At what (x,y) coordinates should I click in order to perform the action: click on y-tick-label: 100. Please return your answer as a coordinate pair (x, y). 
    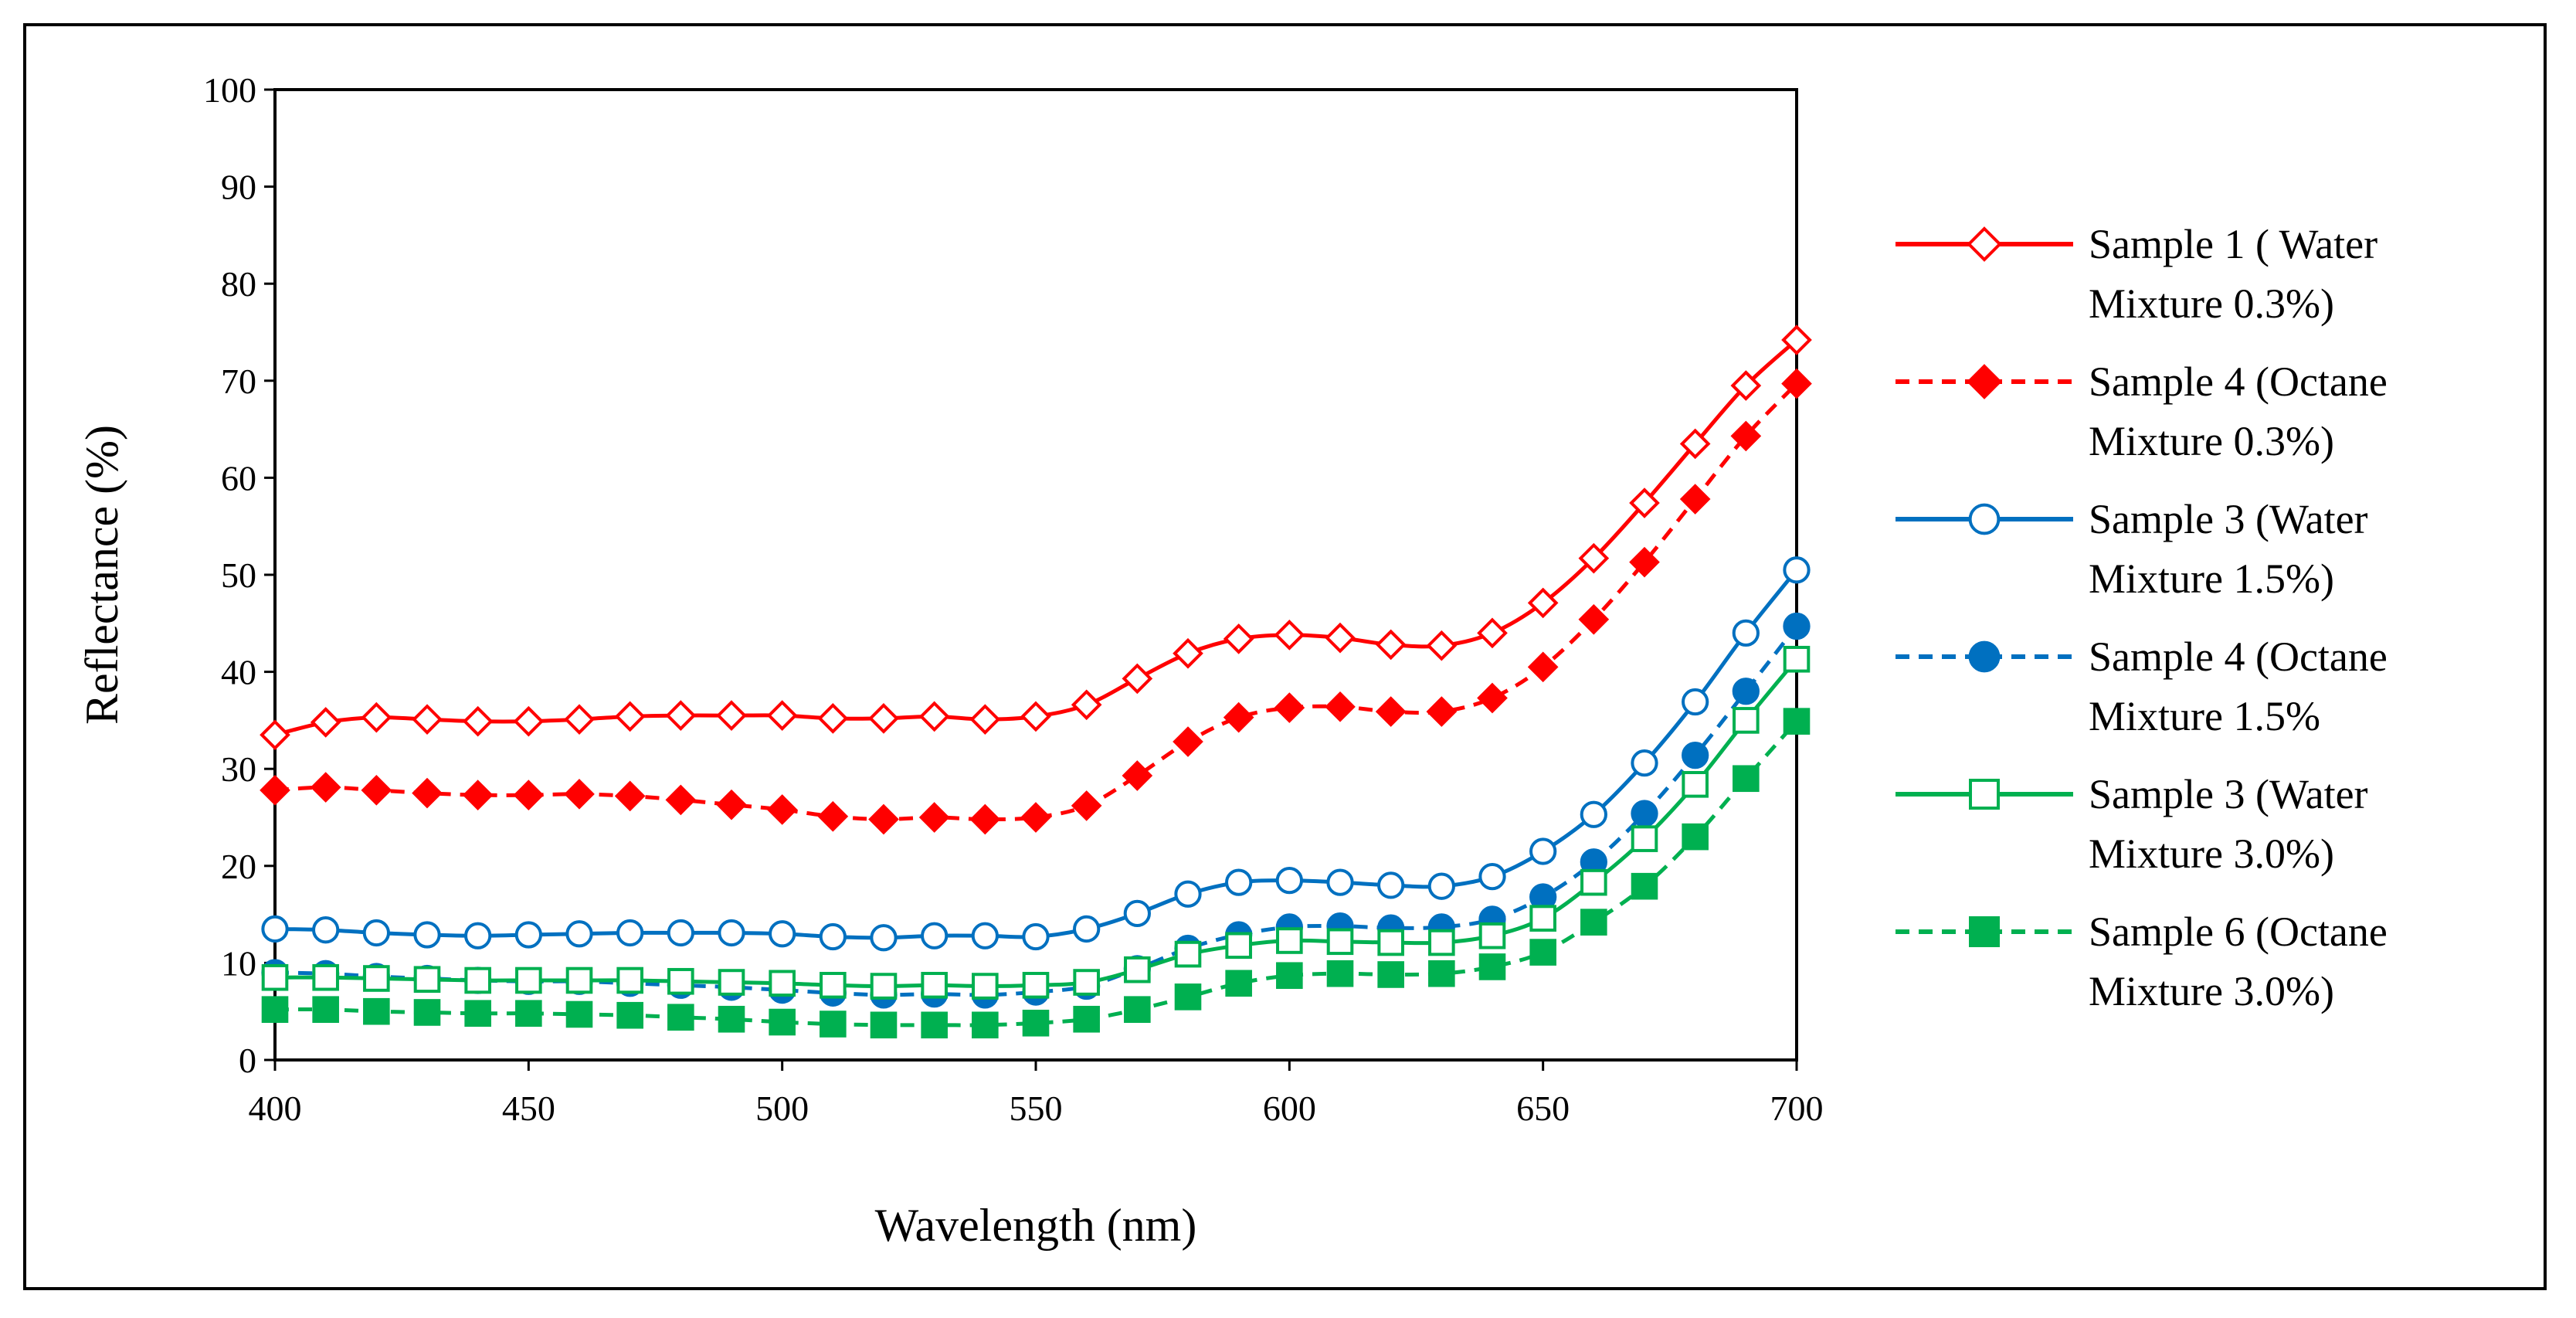
    Looking at the image, I should click on (229, 90).